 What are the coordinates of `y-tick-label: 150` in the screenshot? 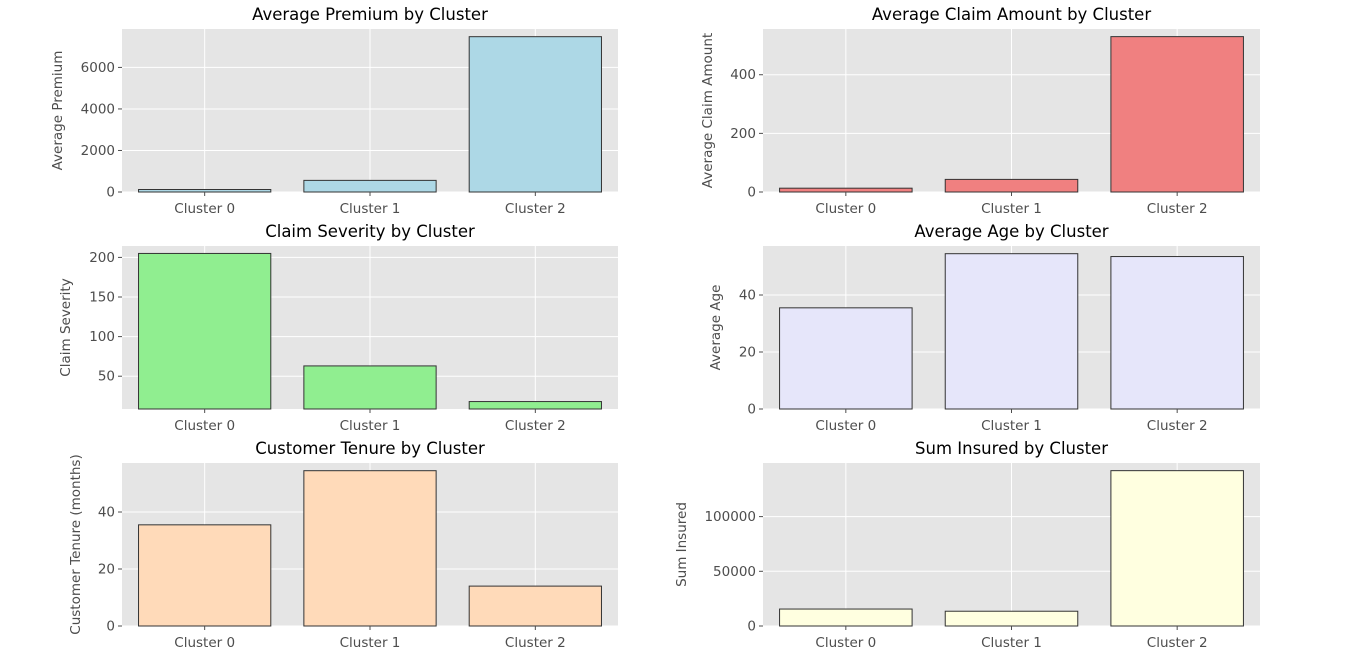 It's located at (102, 298).